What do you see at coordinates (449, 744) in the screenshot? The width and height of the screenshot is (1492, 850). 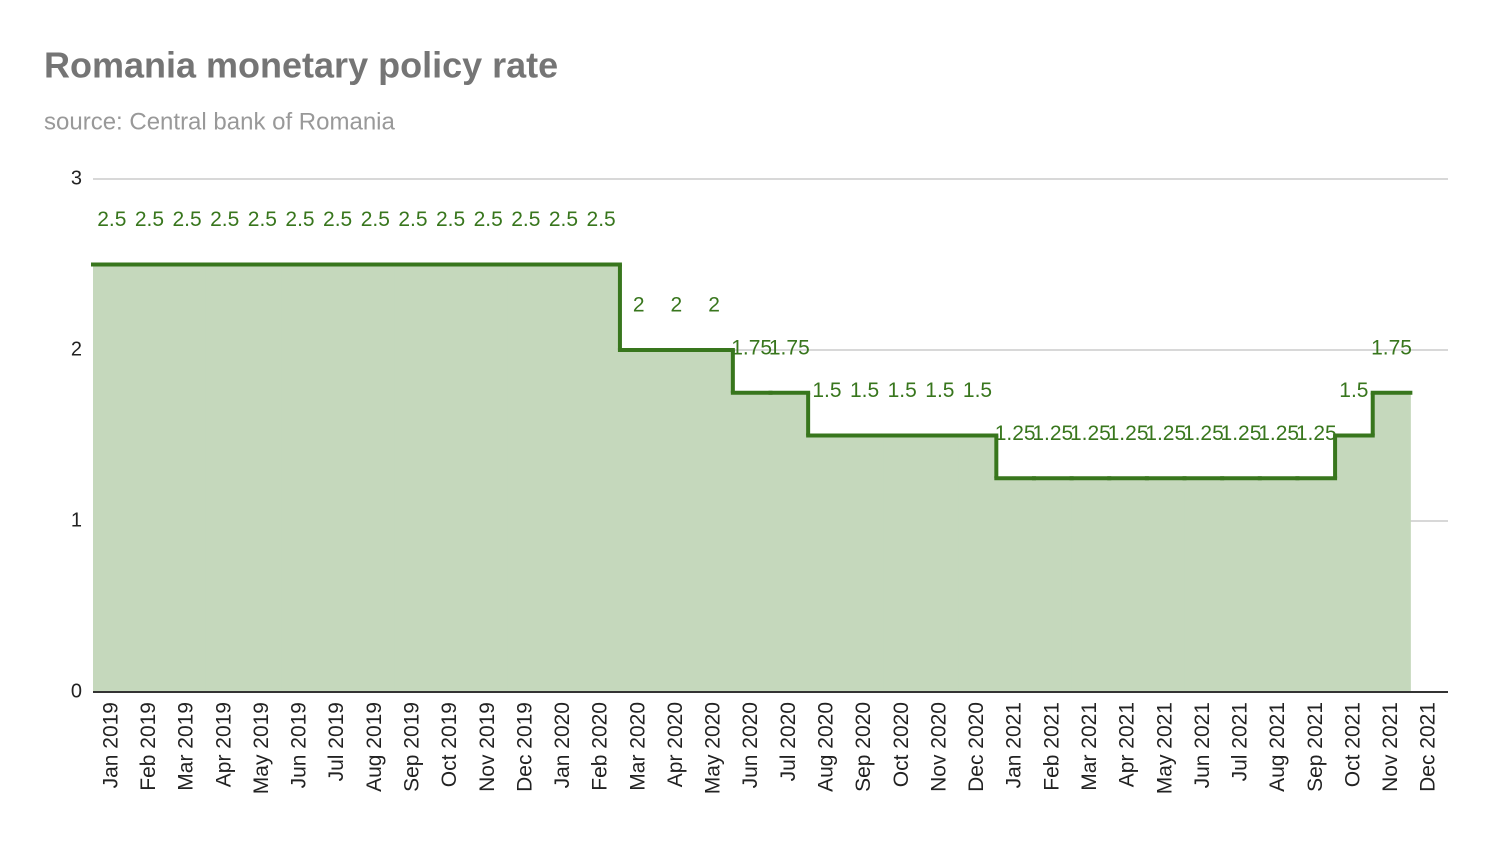 I see `x-tick-label: Oct 2019` at bounding box center [449, 744].